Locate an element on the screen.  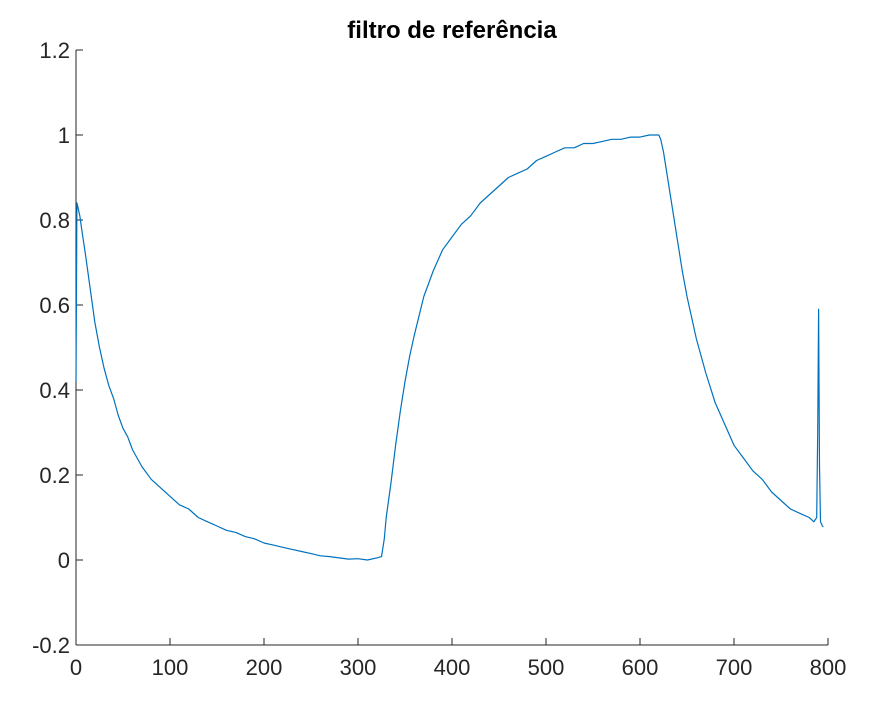
y-tick-label: 0.4 is located at coordinates (54, 390).